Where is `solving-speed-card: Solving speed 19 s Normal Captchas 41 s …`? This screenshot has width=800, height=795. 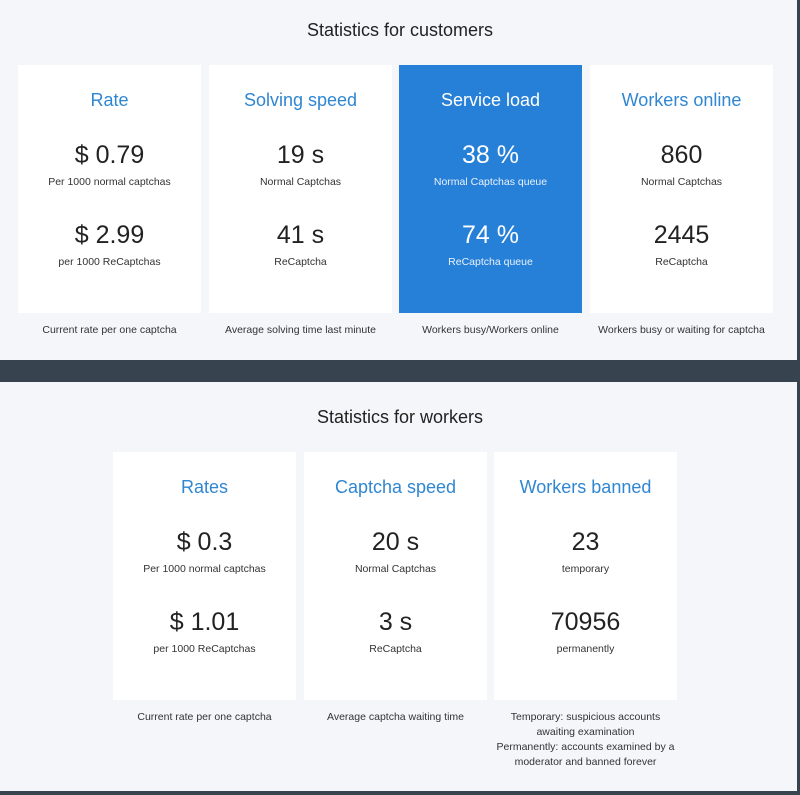
solving-speed-card: Solving speed 19 s Normal Captchas 41 s … is located at coordinates (300, 189).